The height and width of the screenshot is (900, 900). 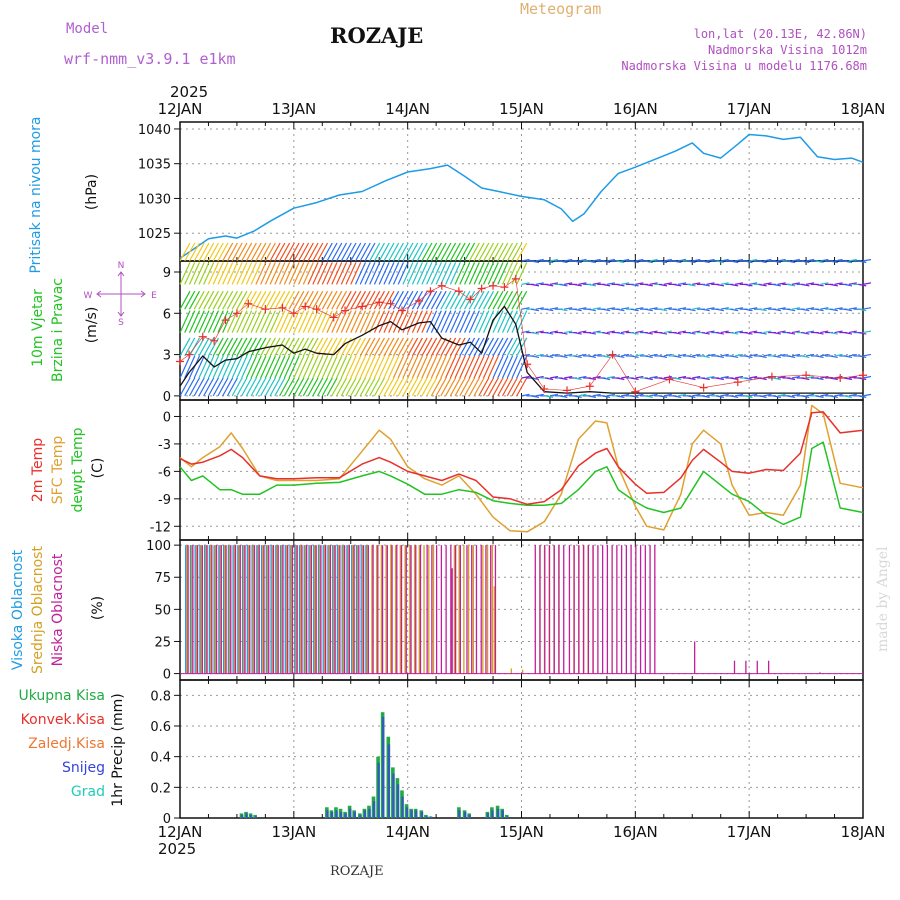 What do you see at coordinates (64, 194) in the screenshot?
I see `pressure-labels: Pritisak na nivou mora (hPa)` at bounding box center [64, 194].